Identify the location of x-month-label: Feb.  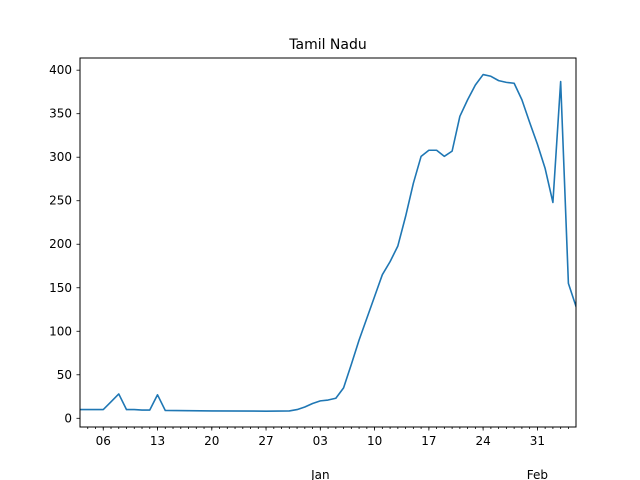
(537, 474).